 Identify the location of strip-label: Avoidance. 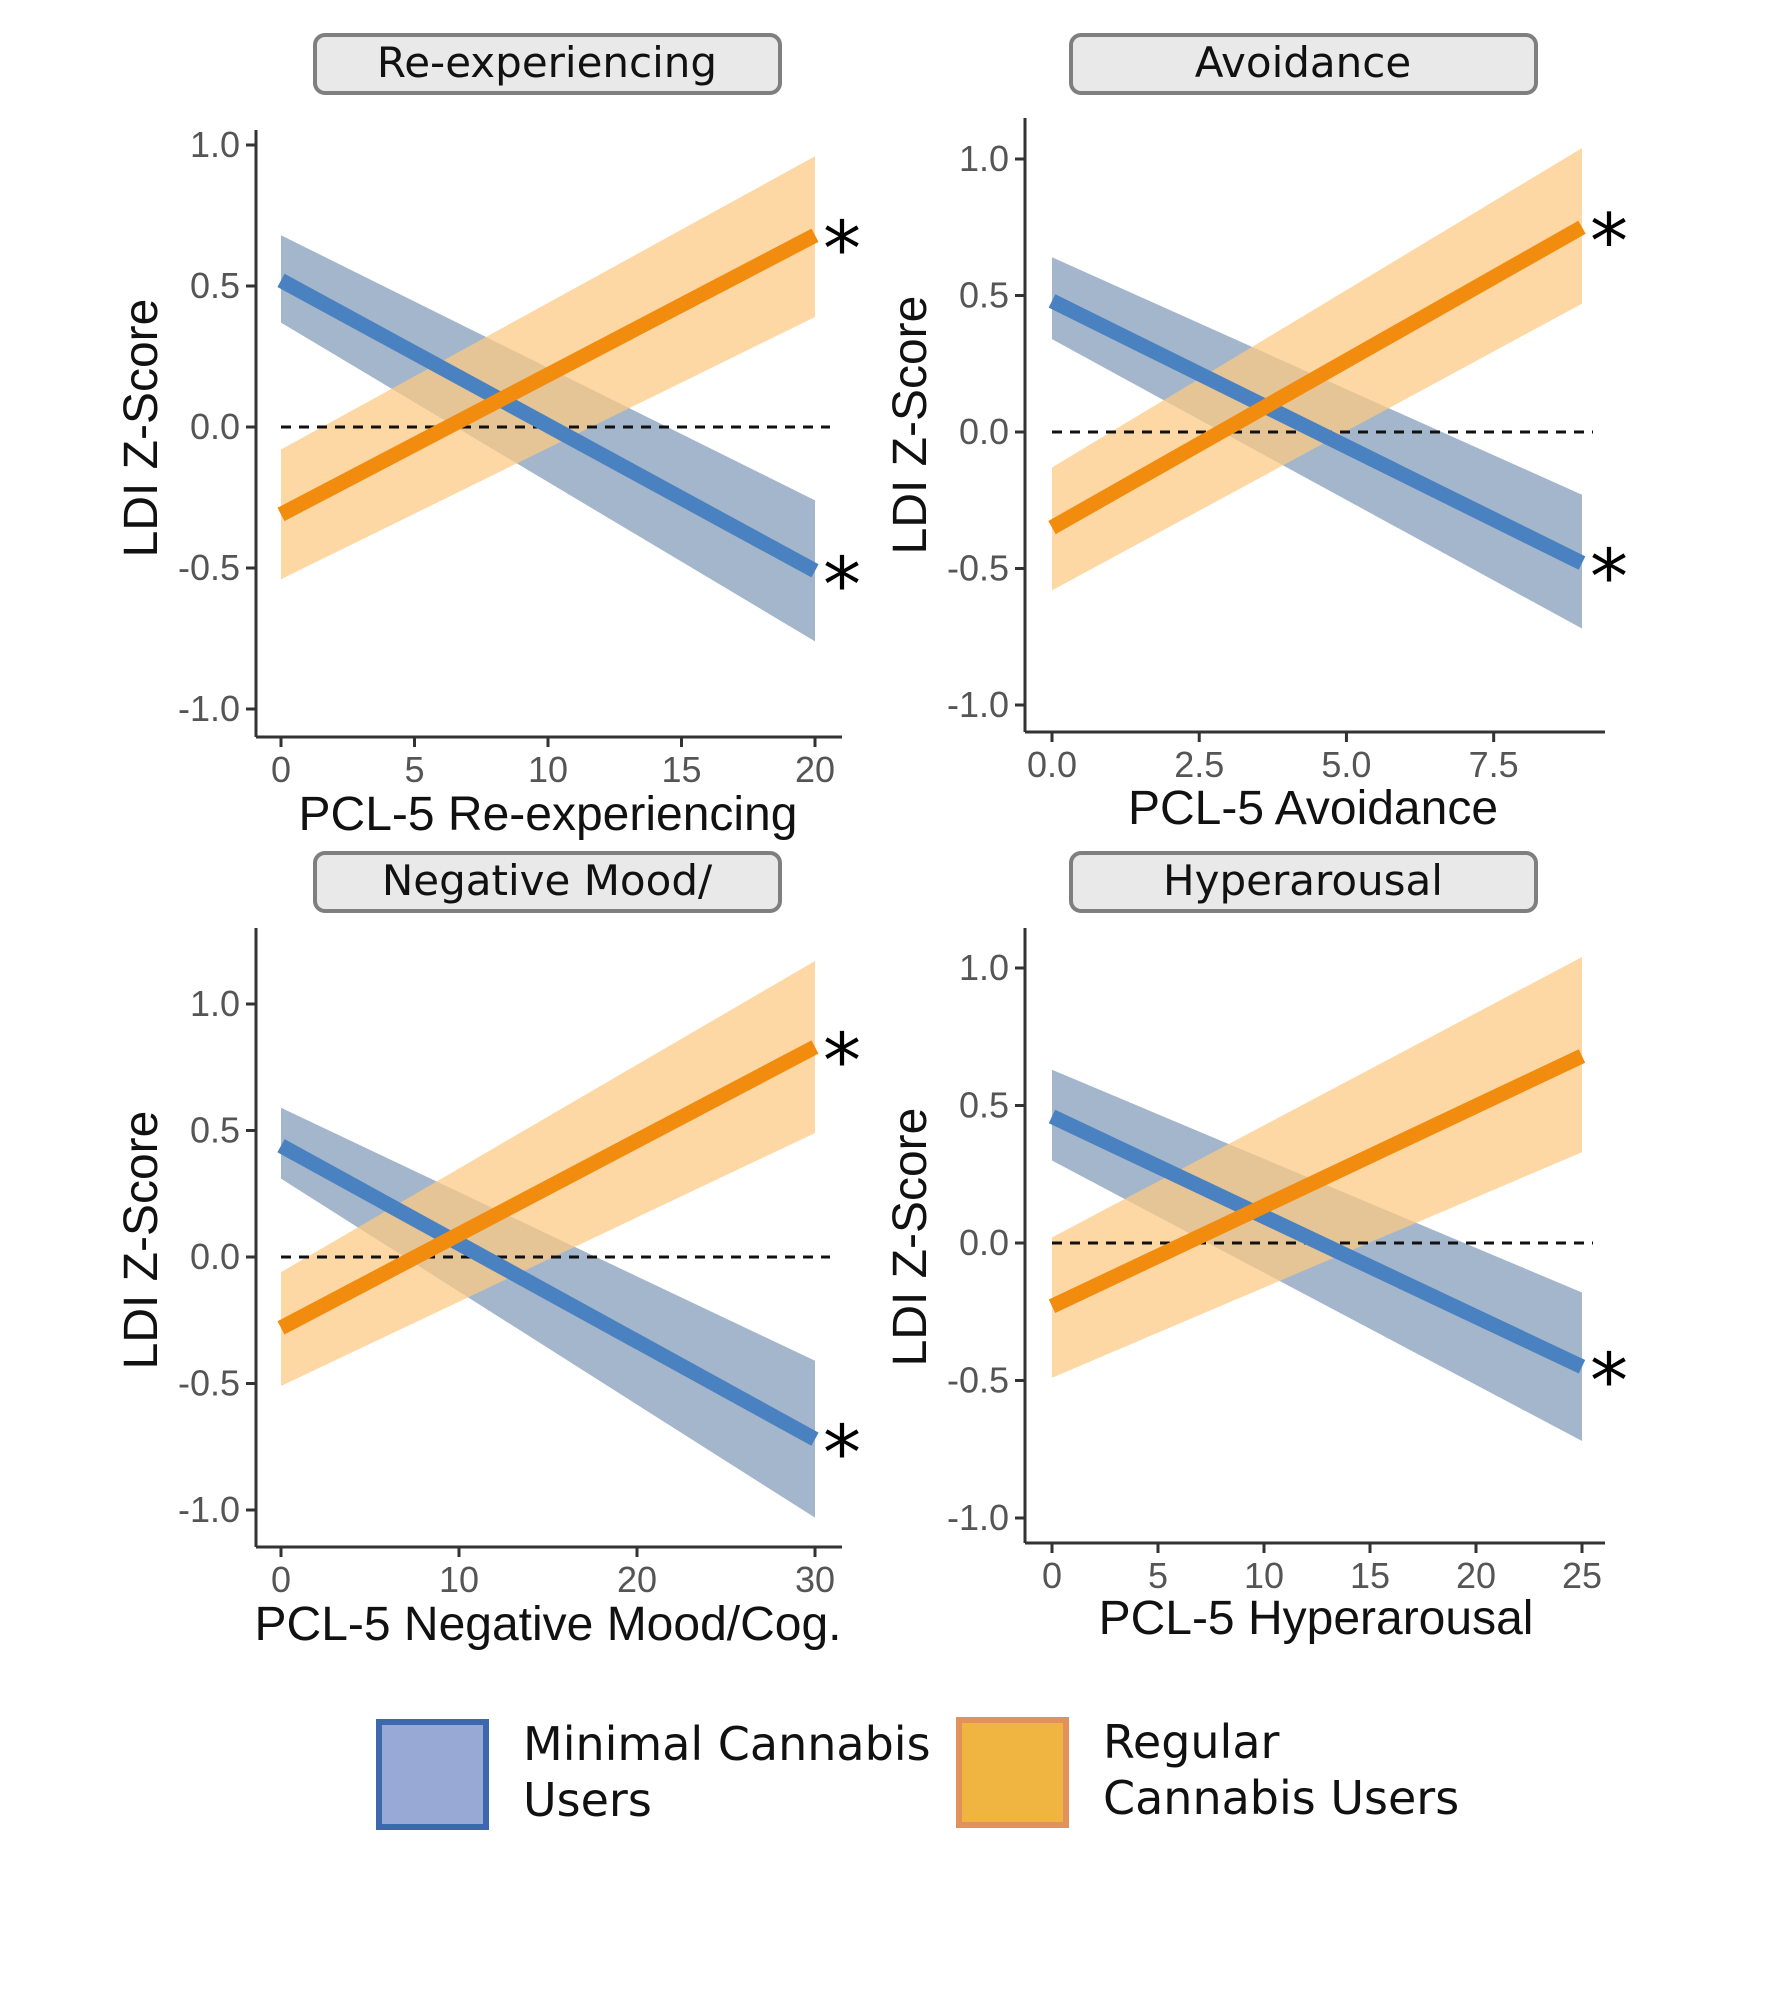
(1303, 62).